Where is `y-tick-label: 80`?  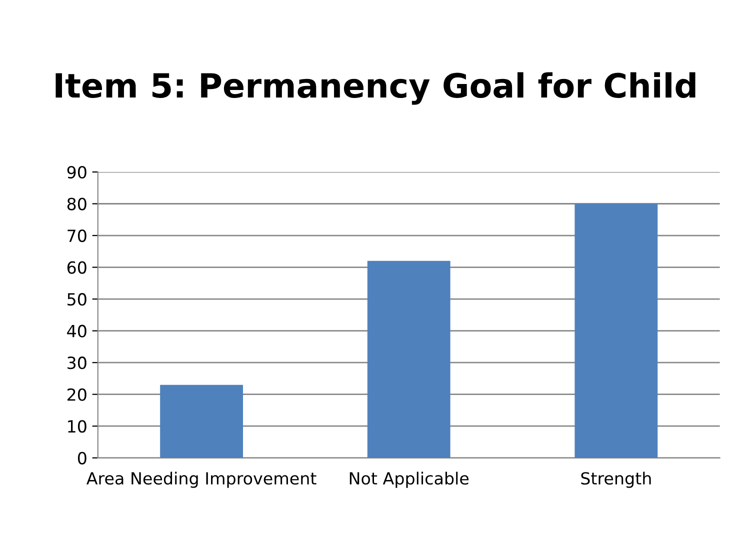
y-tick-label: 80 is located at coordinates (76, 204).